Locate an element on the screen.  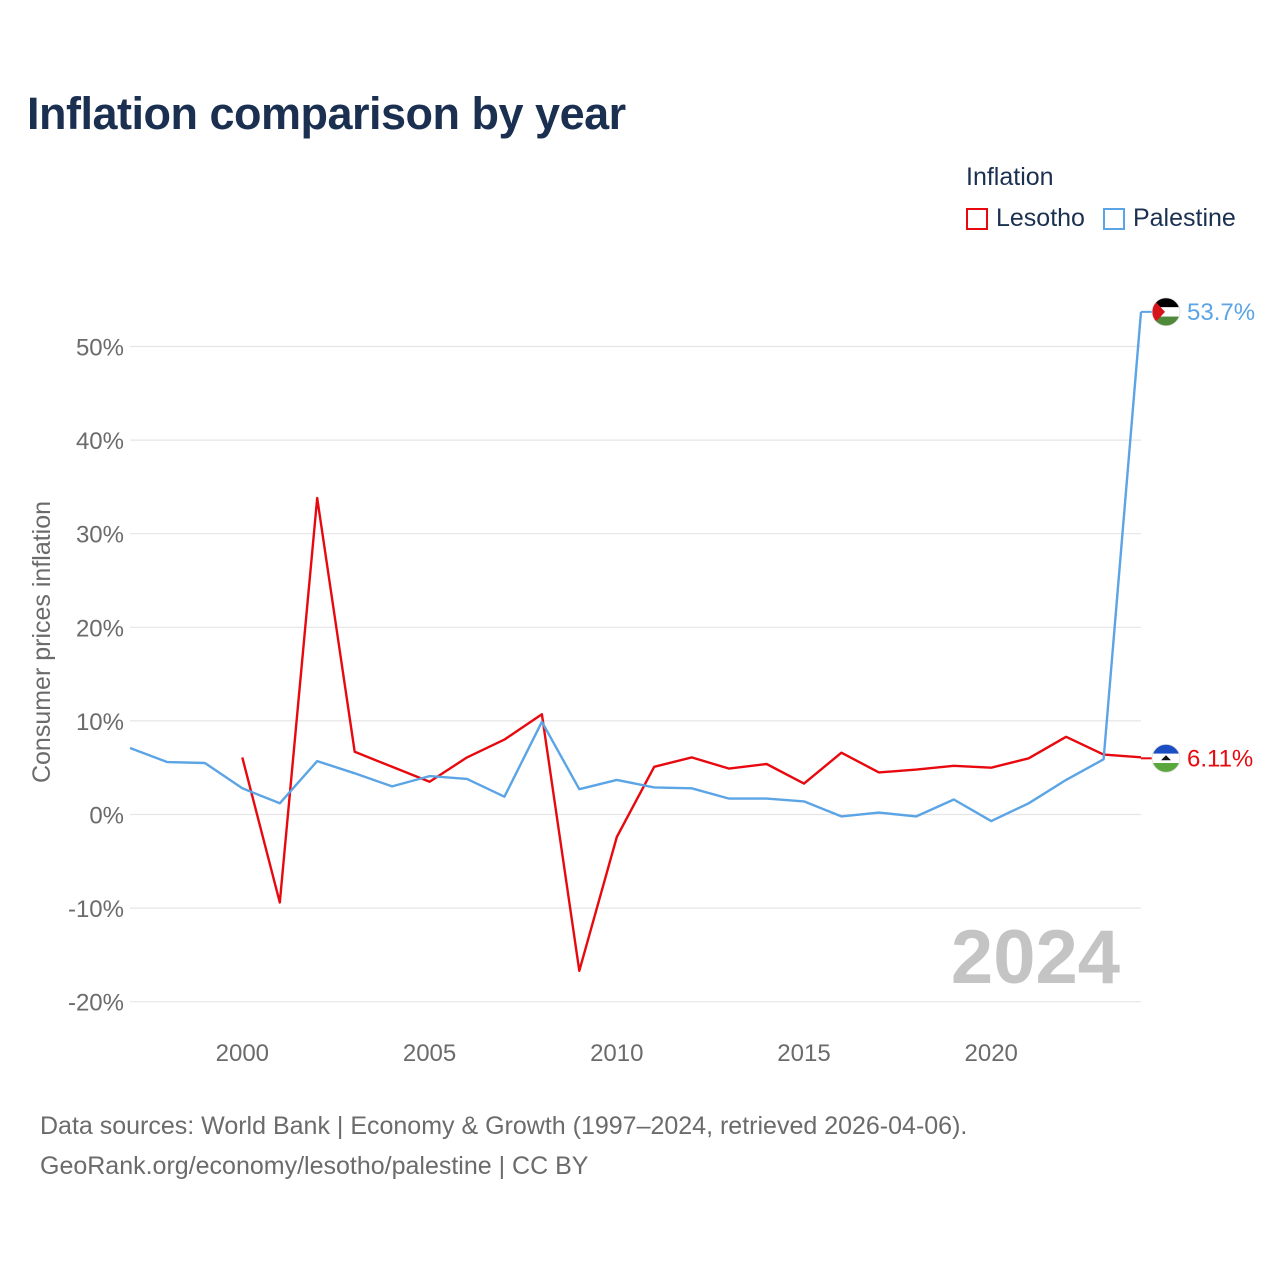
palestine-flag-icon is located at coordinates (1166, 311).